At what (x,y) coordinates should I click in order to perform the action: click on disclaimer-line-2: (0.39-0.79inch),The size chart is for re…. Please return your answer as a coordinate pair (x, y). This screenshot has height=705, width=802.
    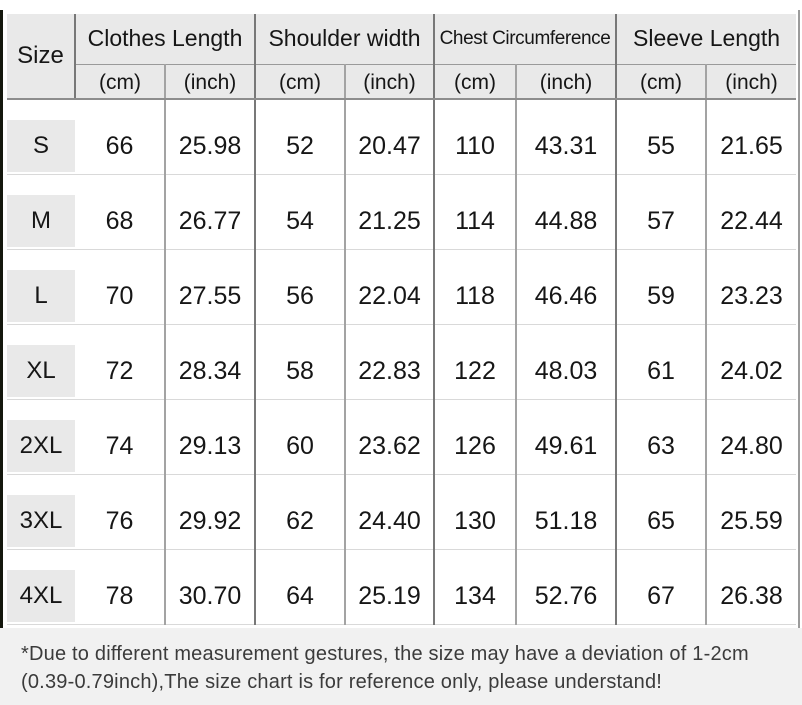
    Looking at the image, I should click on (342, 682).